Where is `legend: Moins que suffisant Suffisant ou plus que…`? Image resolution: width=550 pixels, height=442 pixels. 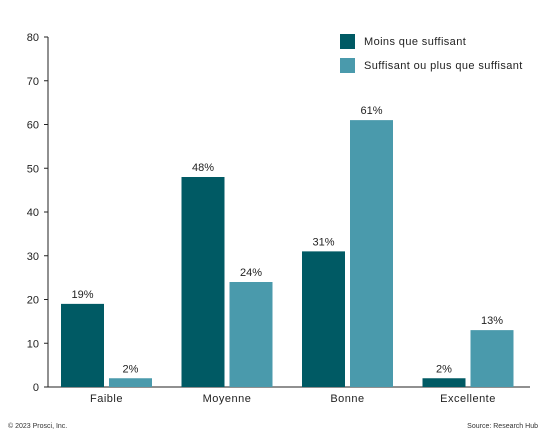 legend: Moins que suffisant Suffisant ou plus que… is located at coordinates (431, 53).